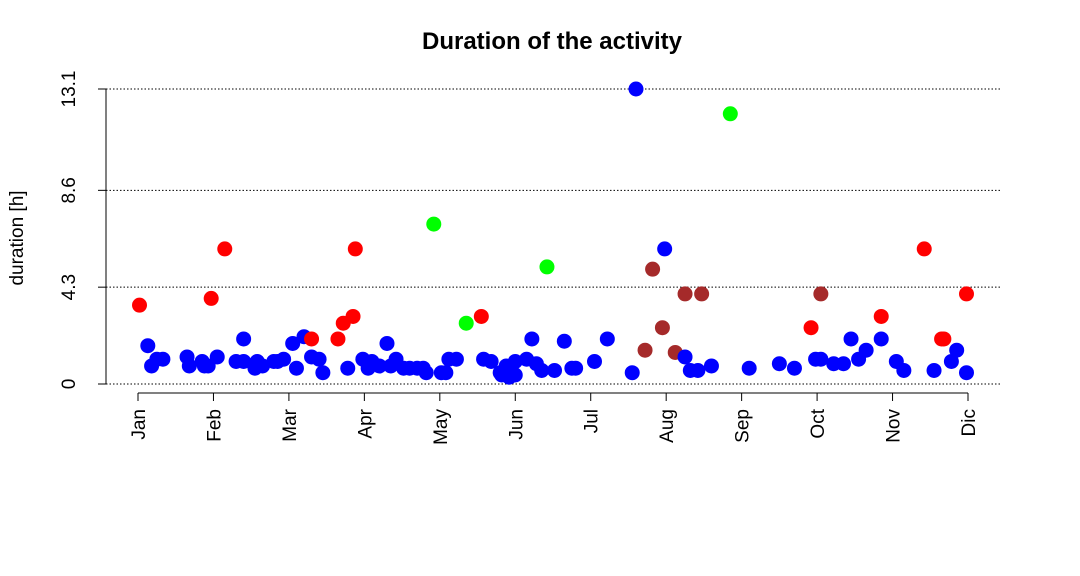  Describe the element at coordinates (818, 423) in the screenshot. I see `x-tick-label: Oct` at that location.